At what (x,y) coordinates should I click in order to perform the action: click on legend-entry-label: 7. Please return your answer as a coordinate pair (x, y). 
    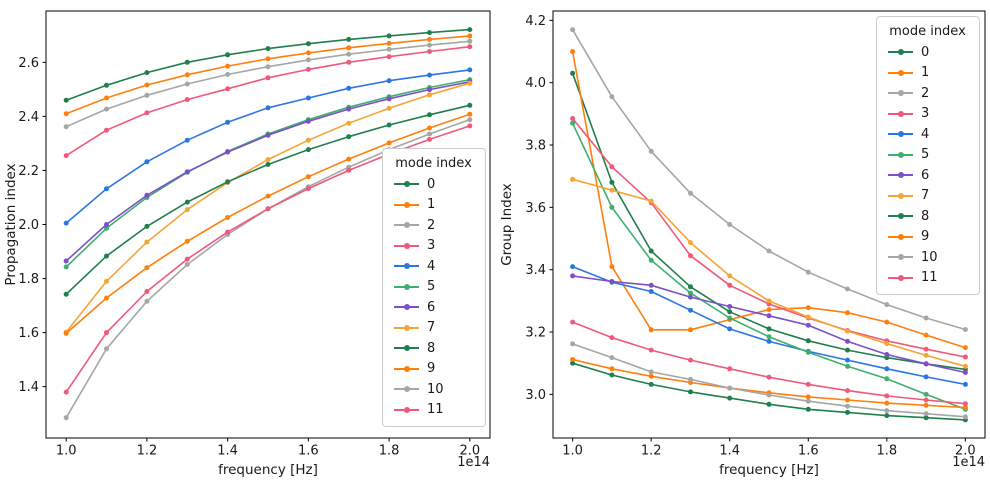
    Looking at the image, I should click on (431, 328).